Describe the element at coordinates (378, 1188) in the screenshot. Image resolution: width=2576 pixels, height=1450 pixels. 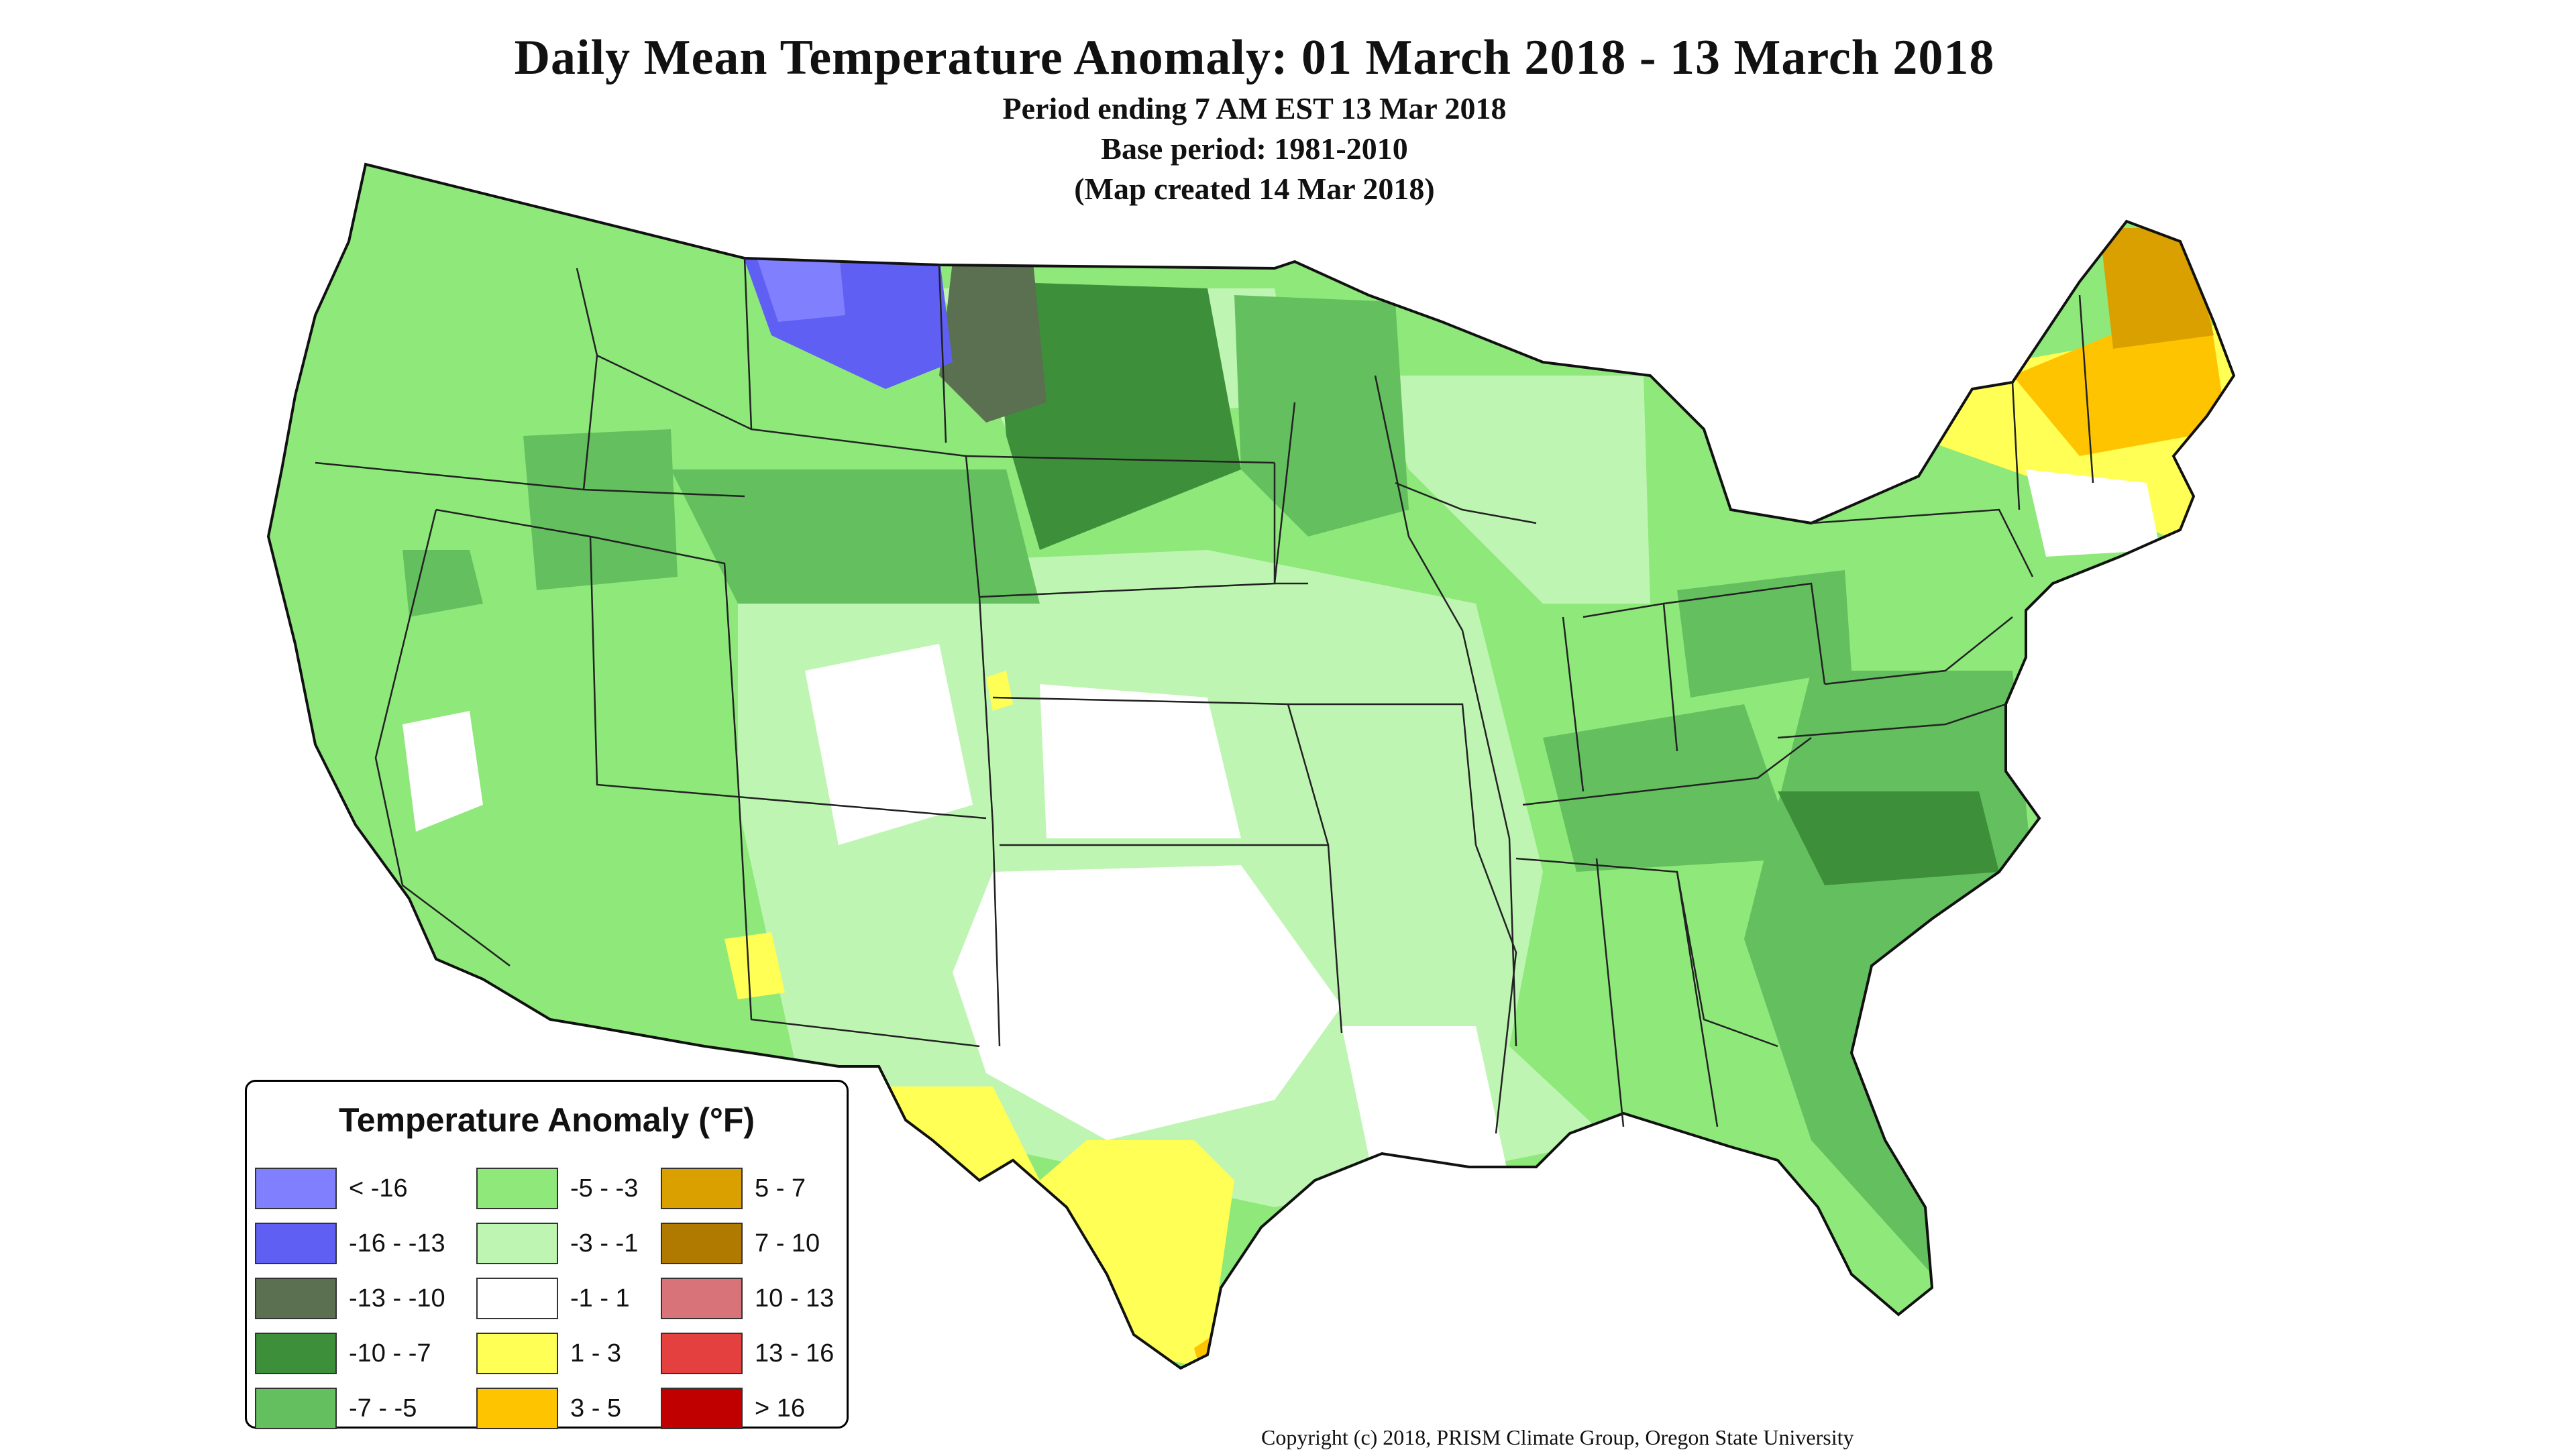
I see `legend-label: < -16` at that location.